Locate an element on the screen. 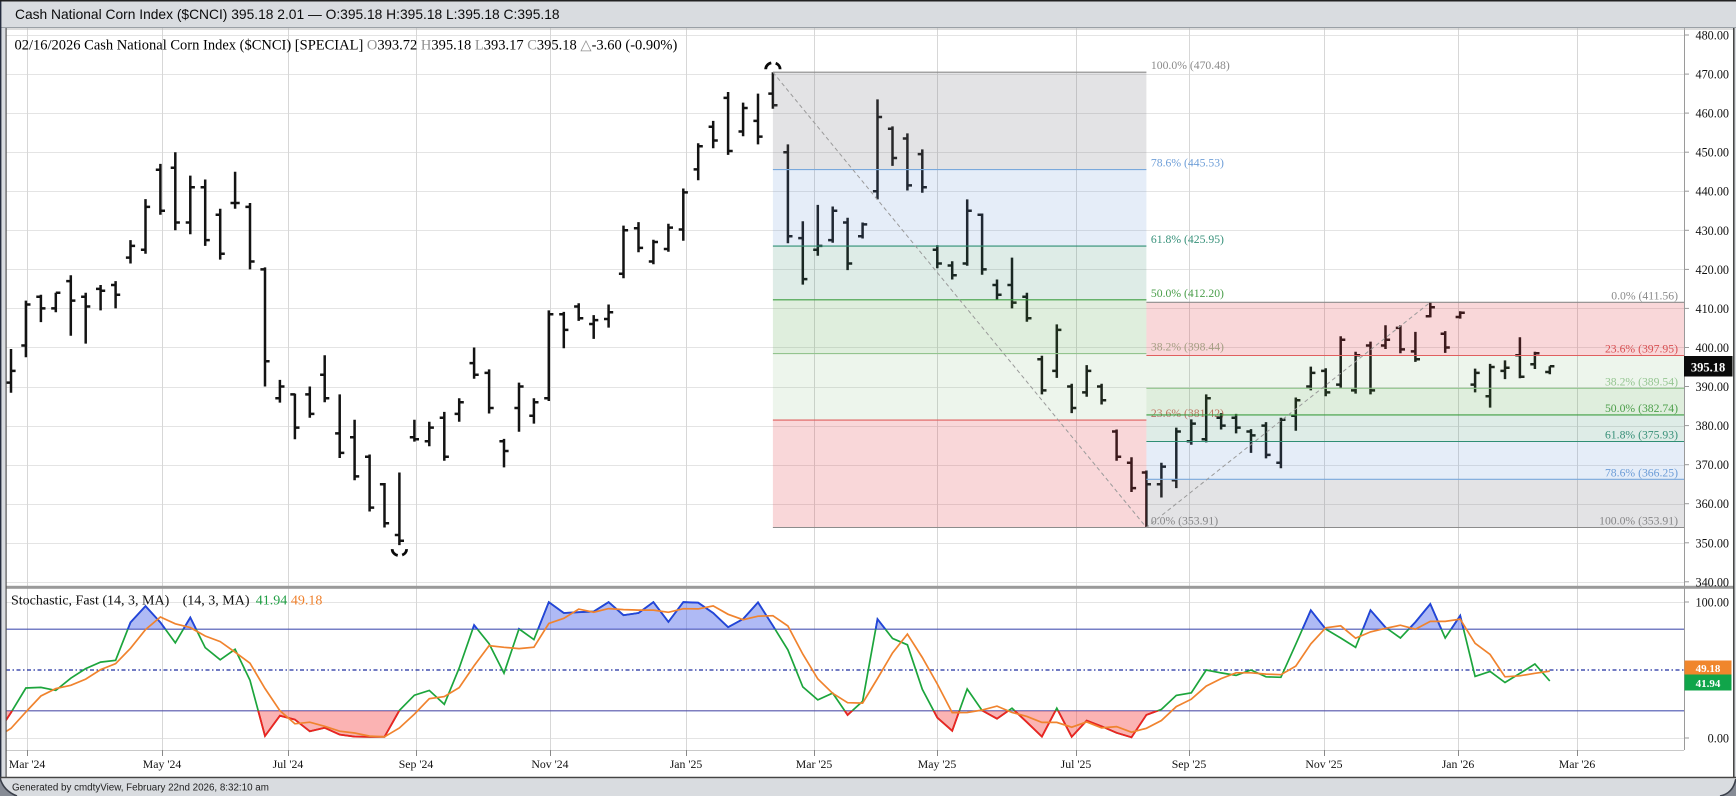 Image resolution: width=1736 pixels, height=796 pixels. svg-text: Mar '24 is located at coordinates (27, 764).